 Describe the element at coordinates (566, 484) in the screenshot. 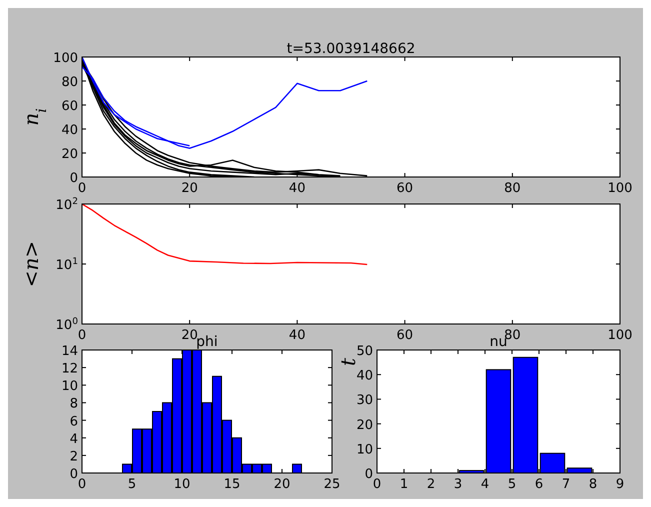

I see `x-tick-label: 7` at that location.